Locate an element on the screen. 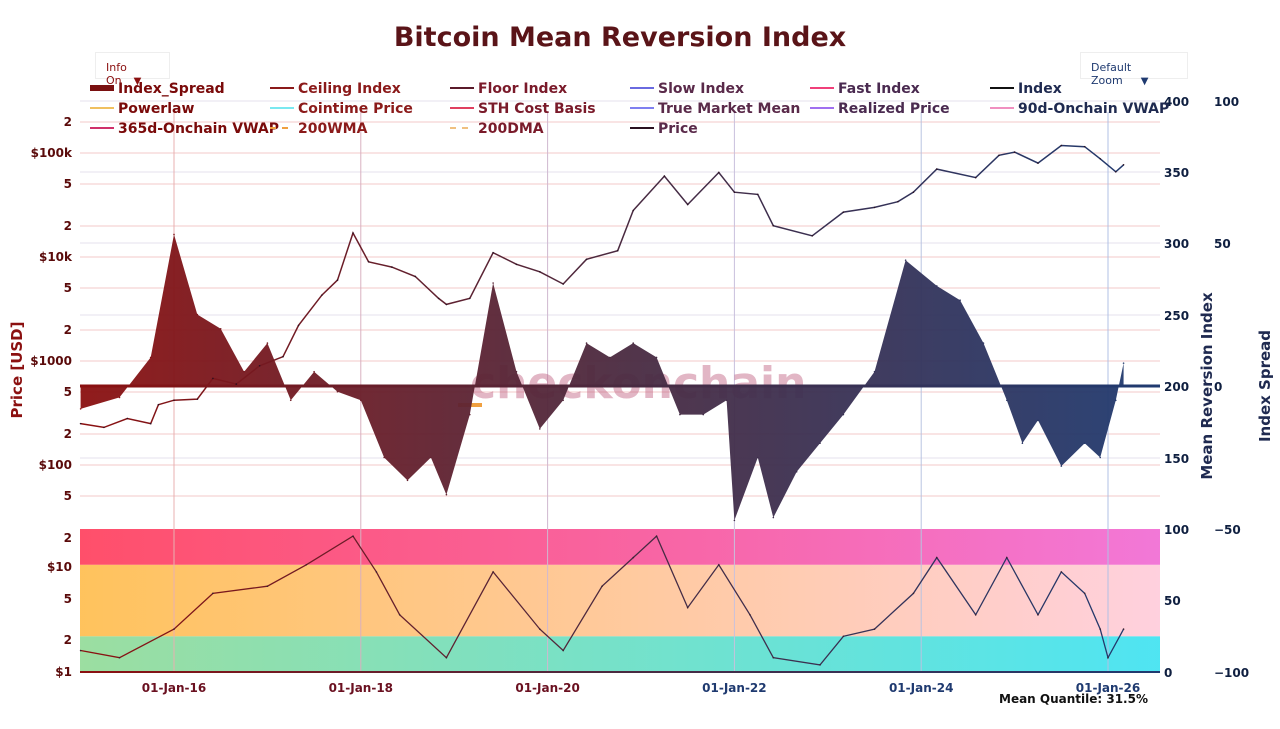 This screenshot has width=1280, height=729. zoom-label: Default Zoom is located at coordinates (1111, 74).